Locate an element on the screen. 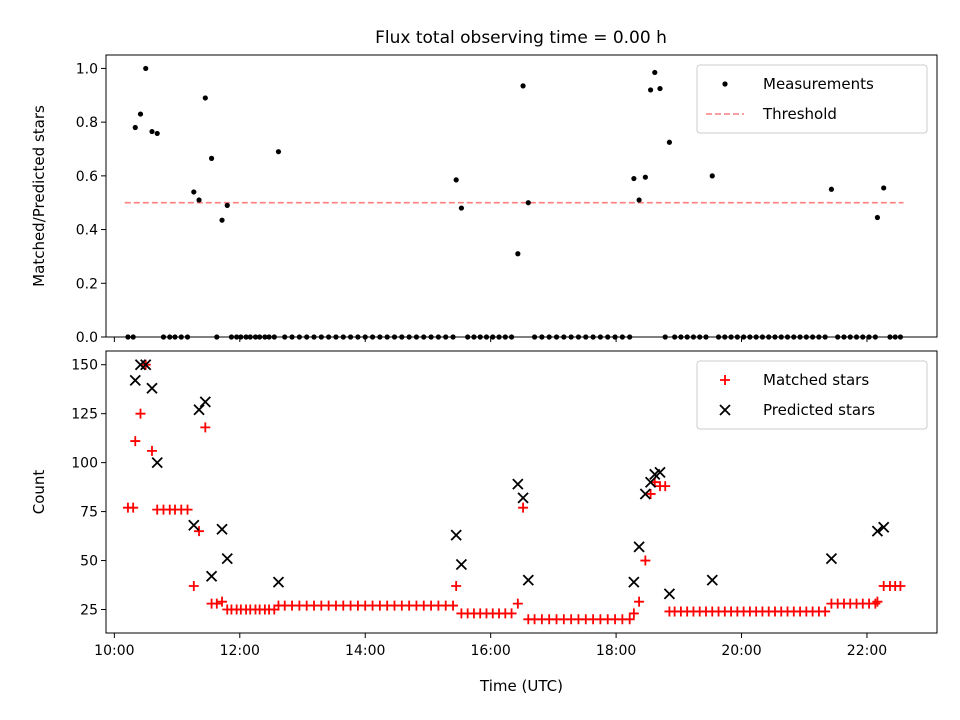 This screenshot has width=960, height=720. y-tick-label: 50 is located at coordinates (89, 562).